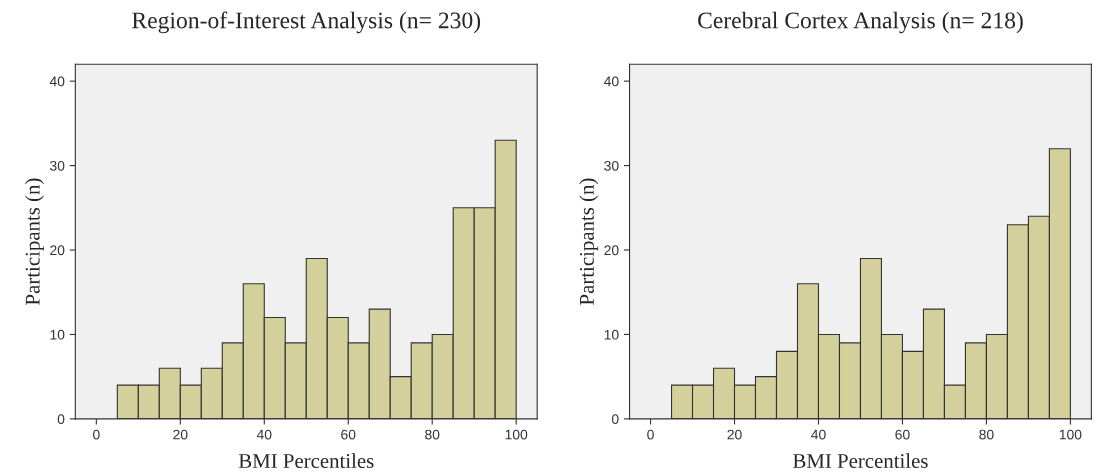  I want to click on chart-title: Region-of-Interest Analysis (n= 230), so click(306, 22).